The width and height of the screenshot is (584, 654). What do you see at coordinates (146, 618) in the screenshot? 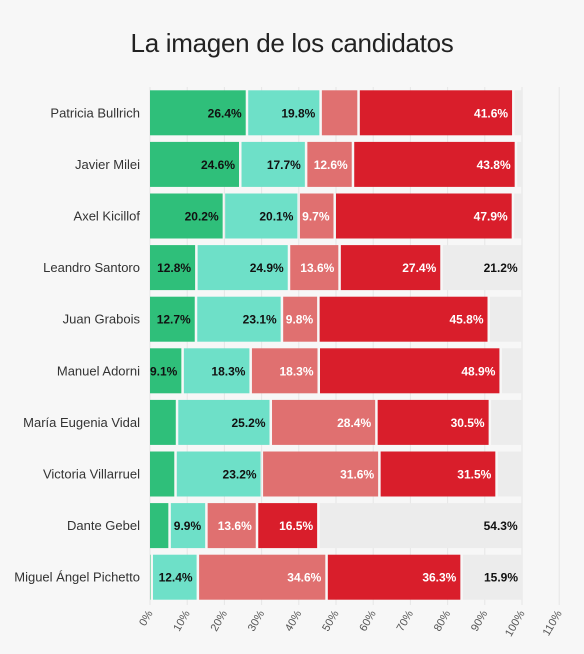
I see `x-tick-label: 0%` at bounding box center [146, 618].